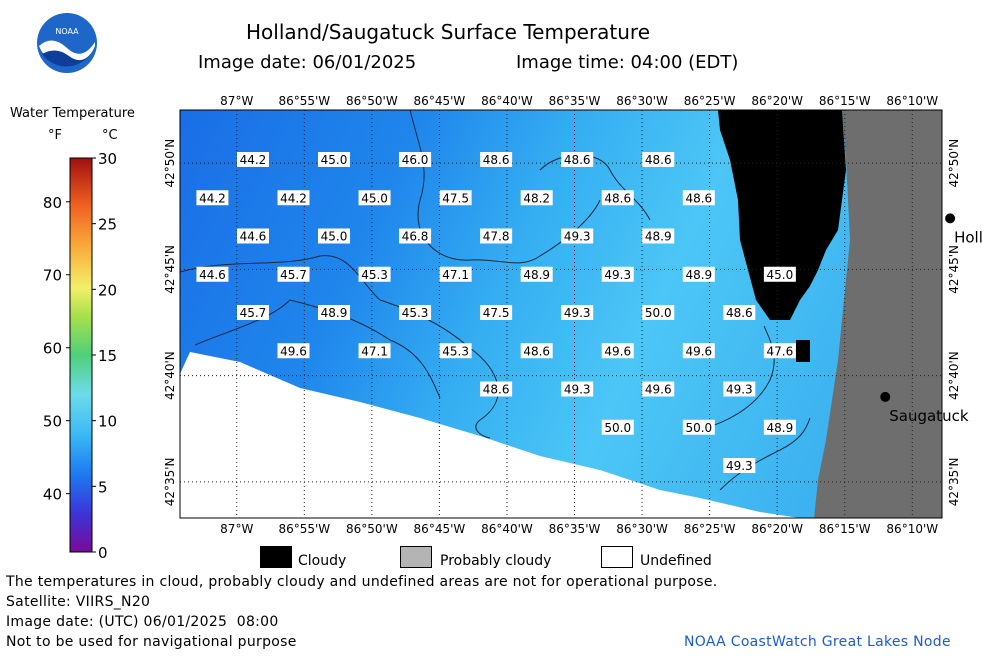 Image resolution: width=982 pixels, height=658 pixels. Describe the element at coordinates (107, 422) in the screenshot. I see `colorbar-c-label: 10` at that location.